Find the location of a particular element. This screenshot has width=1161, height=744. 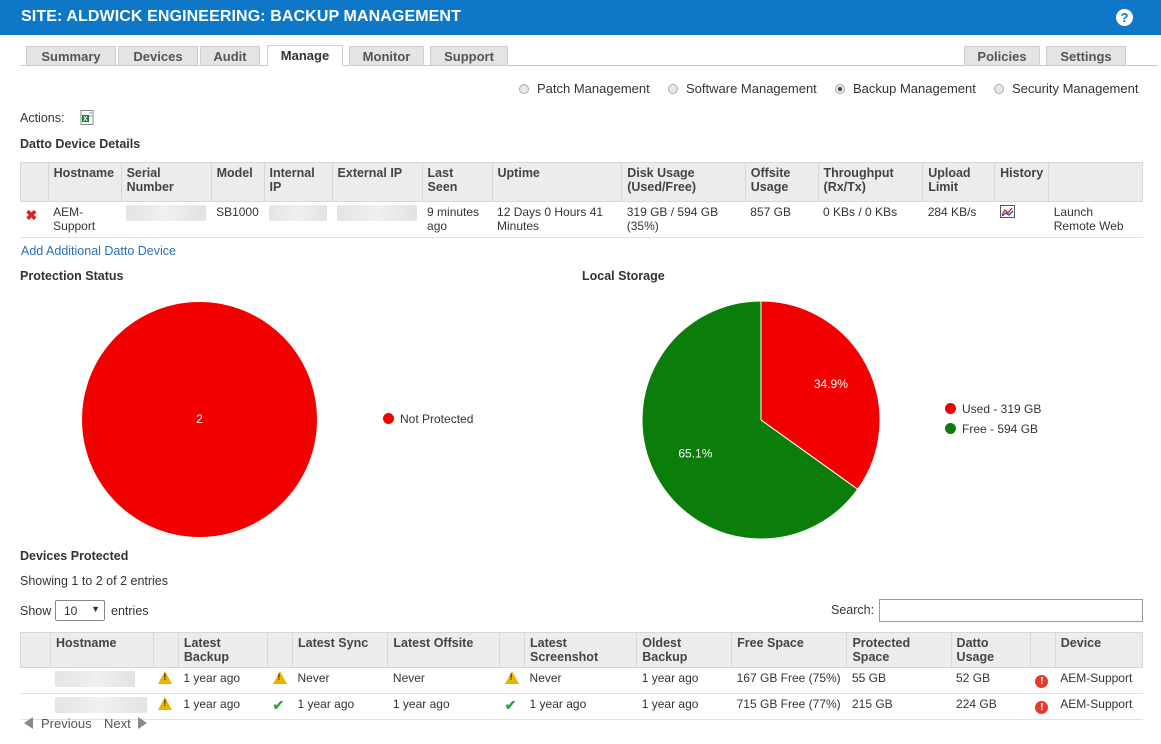

col-throughput: Throughput (Rx/Tx) is located at coordinates (870, 182).